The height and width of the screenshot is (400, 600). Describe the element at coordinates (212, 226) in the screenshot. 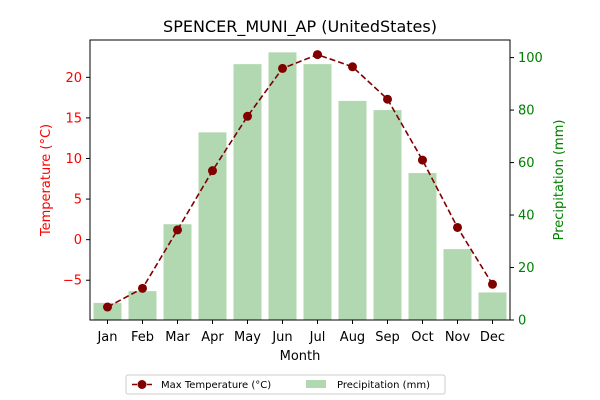

I see `precip-bar-apr` at that location.